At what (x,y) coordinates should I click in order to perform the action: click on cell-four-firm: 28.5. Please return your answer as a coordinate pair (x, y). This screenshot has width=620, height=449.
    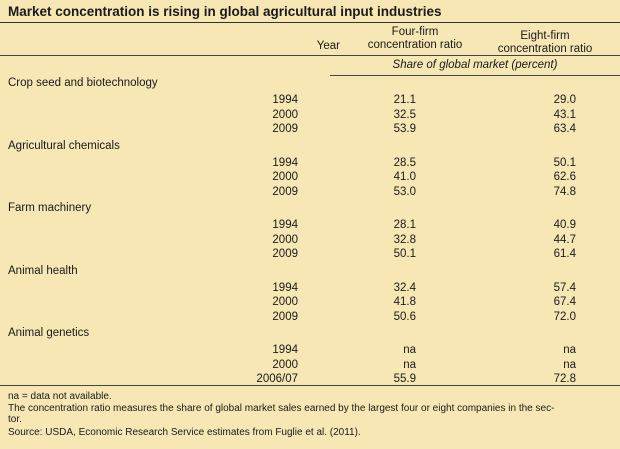
    Looking at the image, I should click on (404, 162).